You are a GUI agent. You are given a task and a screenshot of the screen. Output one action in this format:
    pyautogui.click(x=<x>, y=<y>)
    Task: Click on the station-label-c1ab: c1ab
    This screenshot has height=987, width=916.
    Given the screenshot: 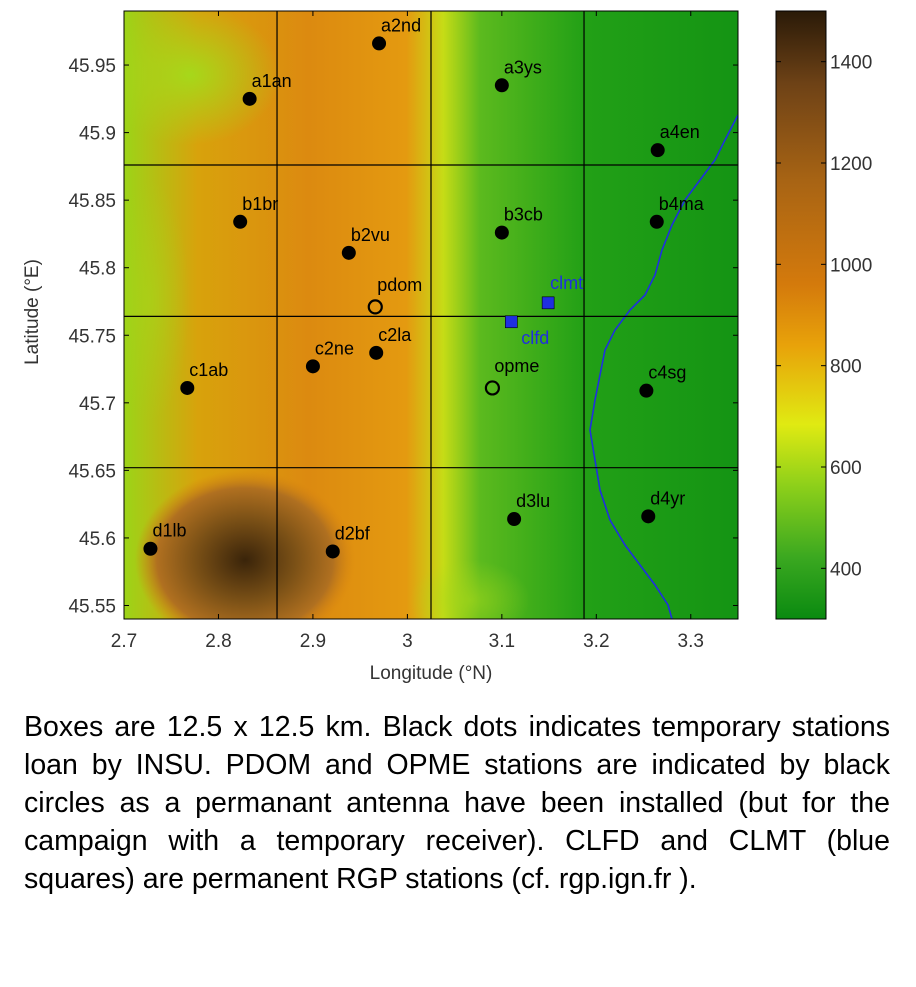 What is the action you would take?
    pyautogui.click(x=208, y=370)
    